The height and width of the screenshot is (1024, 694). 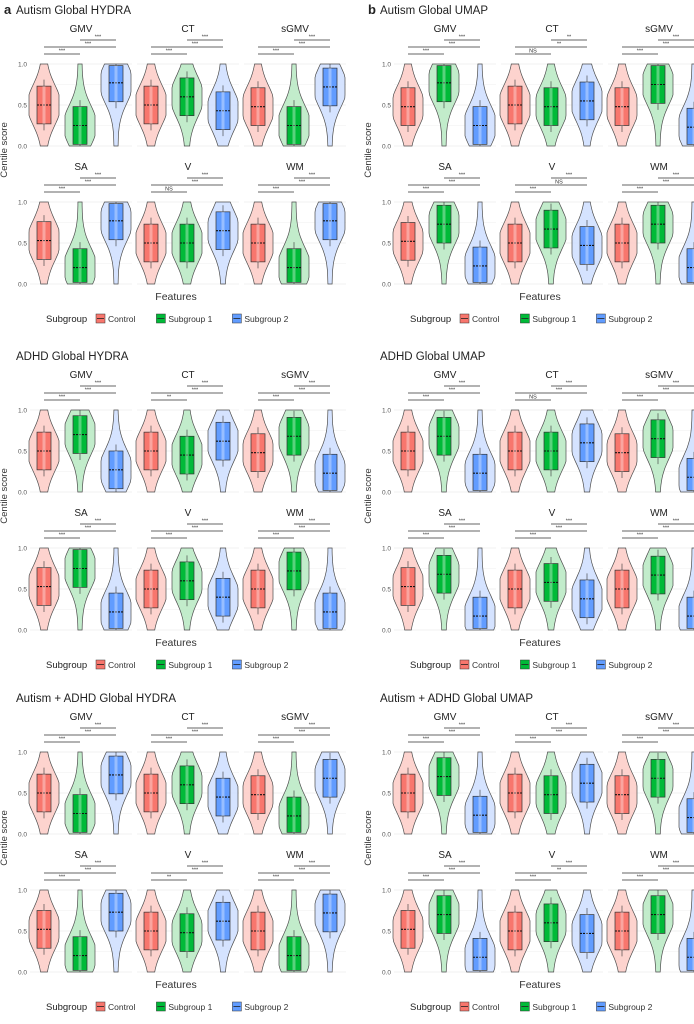 What do you see at coordinates (559, 45) in the screenshot?
I see `significance-label: **` at bounding box center [559, 45].